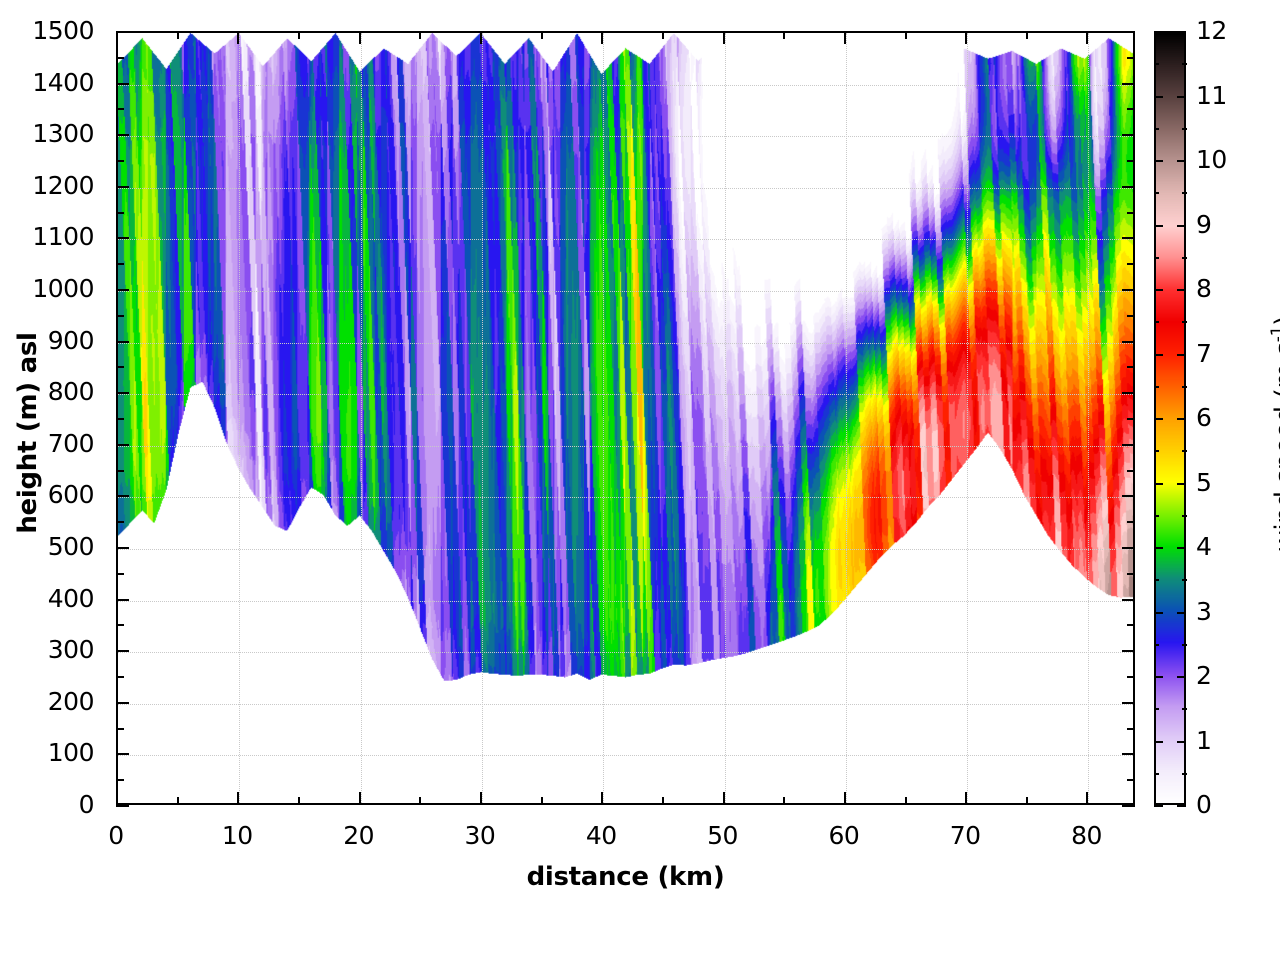 The height and width of the screenshot is (960, 1280). I want to click on x-tick-label: 40, so click(601, 835).